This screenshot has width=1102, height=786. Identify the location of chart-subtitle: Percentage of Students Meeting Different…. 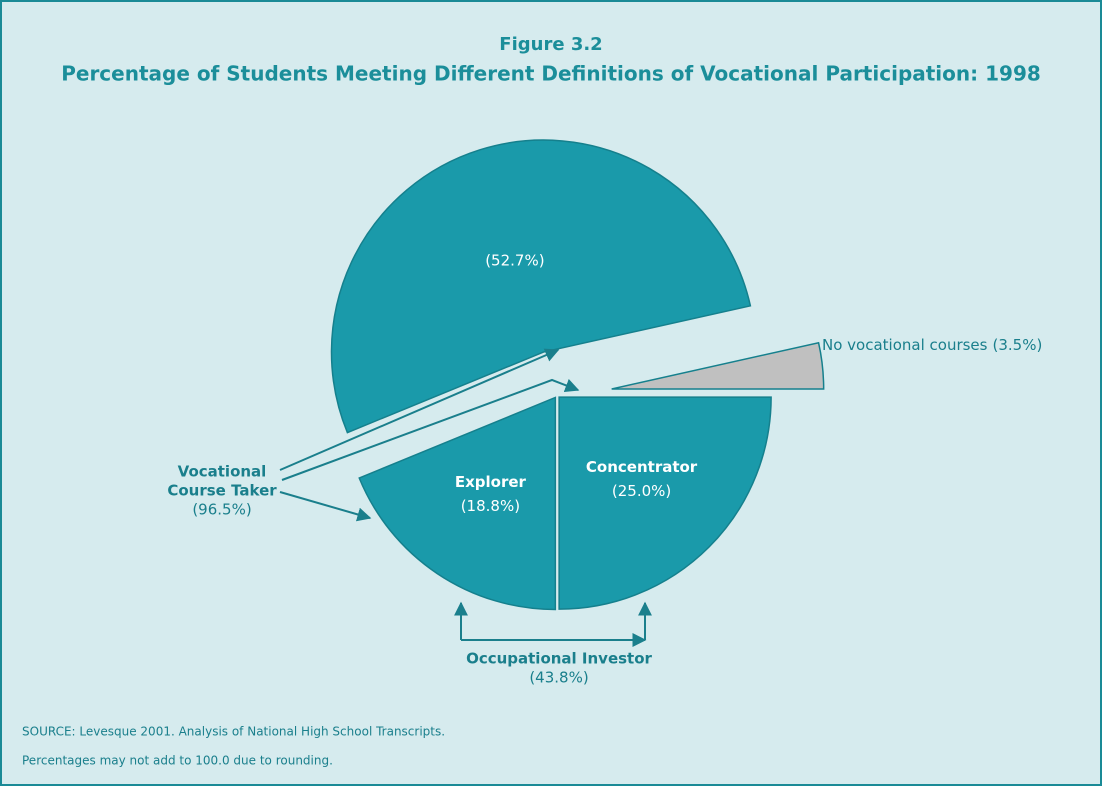
(551, 74).